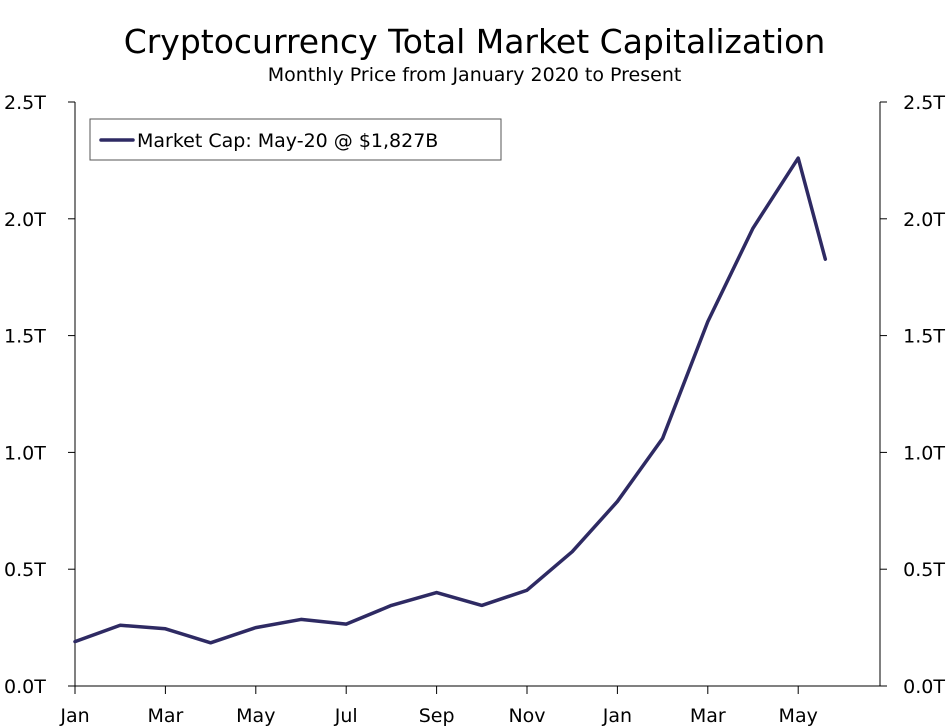 This screenshot has height=728, width=949. What do you see at coordinates (924, 103) in the screenshot?
I see `y-tick-label-right: 2.5T` at bounding box center [924, 103].